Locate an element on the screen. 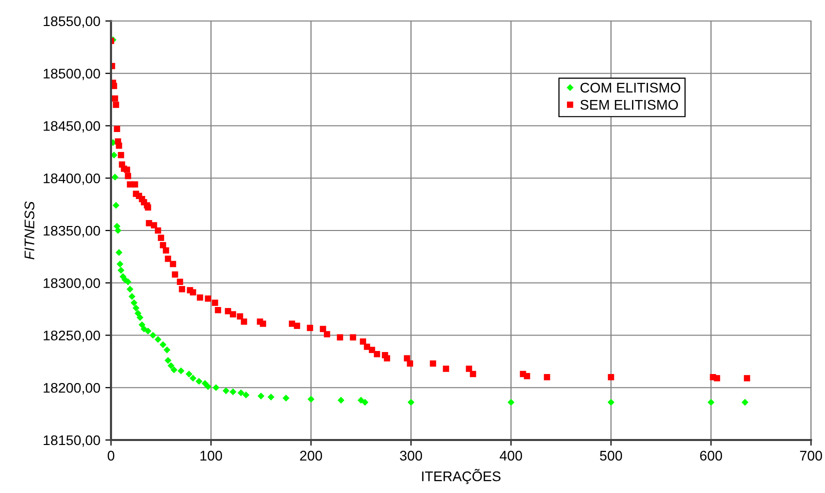 The height and width of the screenshot is (493, 825). y-tick-label: 18150,00 is located at coordinates (72, 441).